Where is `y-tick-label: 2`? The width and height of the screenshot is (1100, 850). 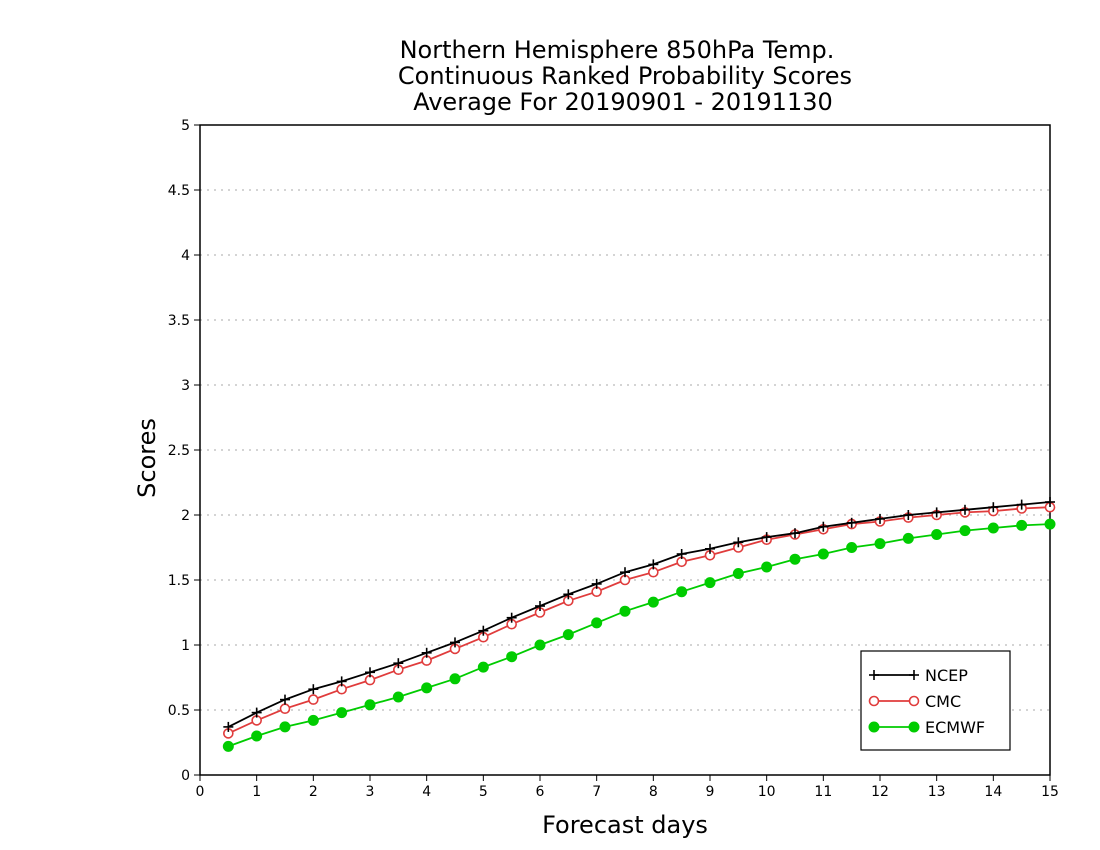 y-tick-label: 2 is located at coordinates (185, 516).